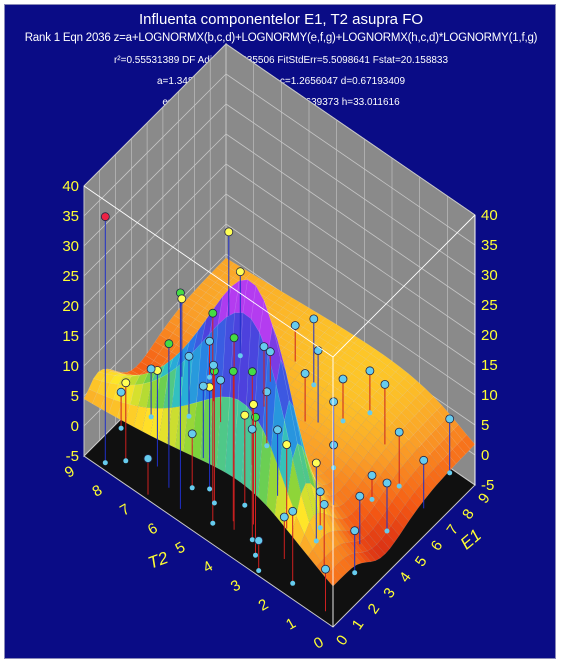 The width and height of the screenshot is (562, 663). What do you see at coordinates (374, 609) in the screenshot?
I see `e1-tick: 2` at bounding box center [374, 609].